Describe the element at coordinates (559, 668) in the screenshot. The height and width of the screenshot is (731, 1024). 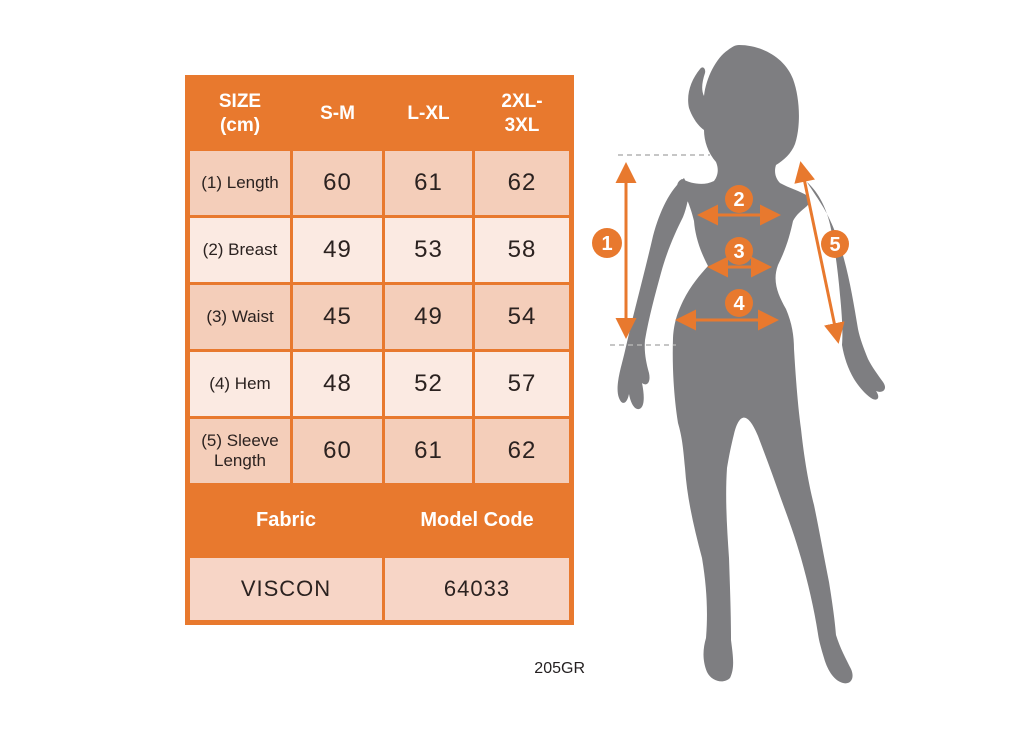
I see `weight-footnote: 205GR` at that location.